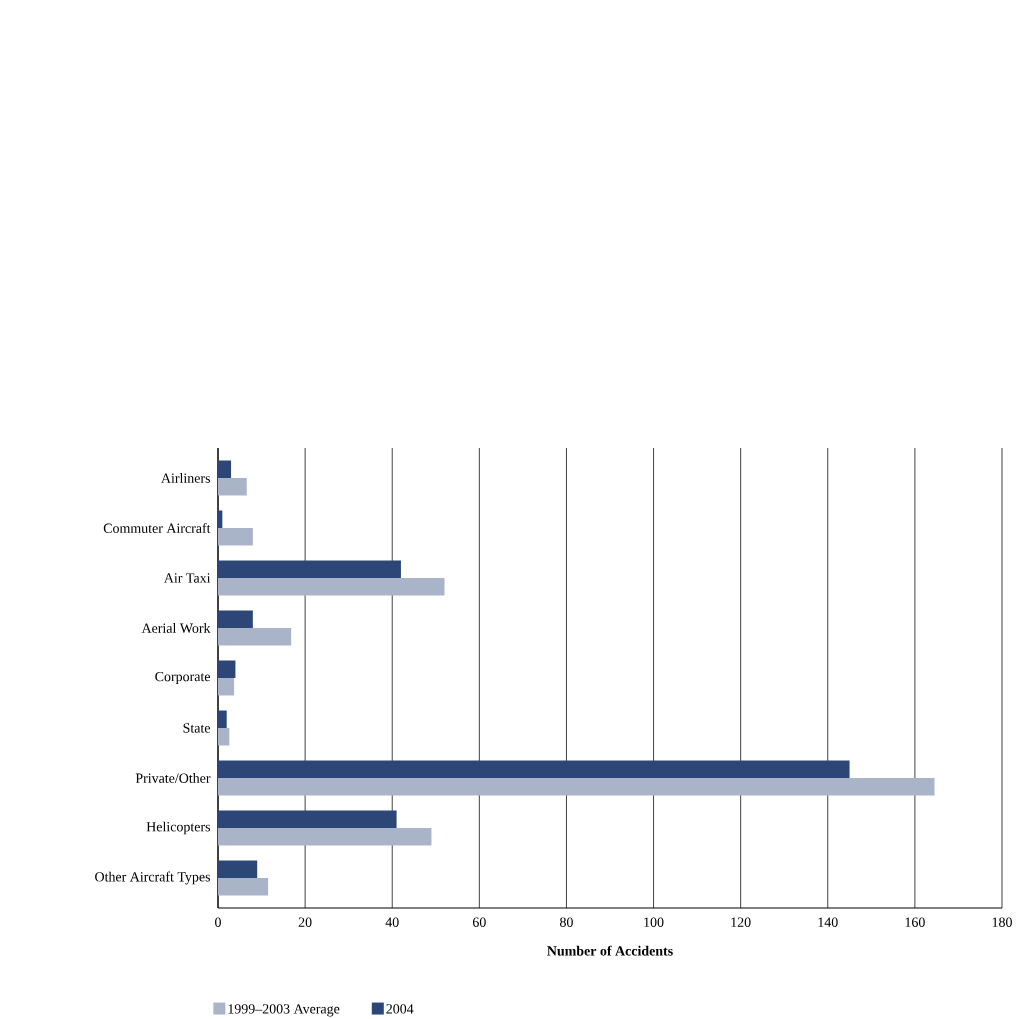 This screenshot has height=1019, width=1025. What do you see at coordinates (479, 922) in the screenshot?
I see `x-tick-label: 60` at bounding box center [479, 922].